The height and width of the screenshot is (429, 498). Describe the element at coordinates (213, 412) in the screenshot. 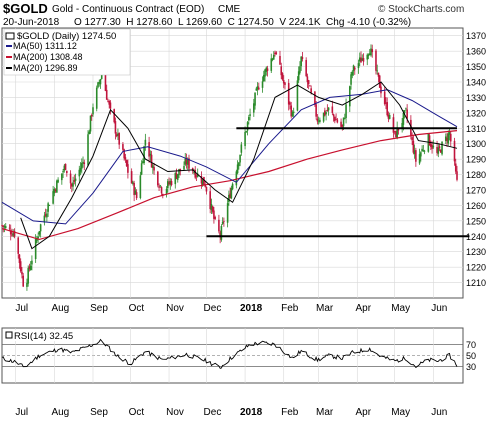

I see `rsi-x-tick-label: Dec` at that location.